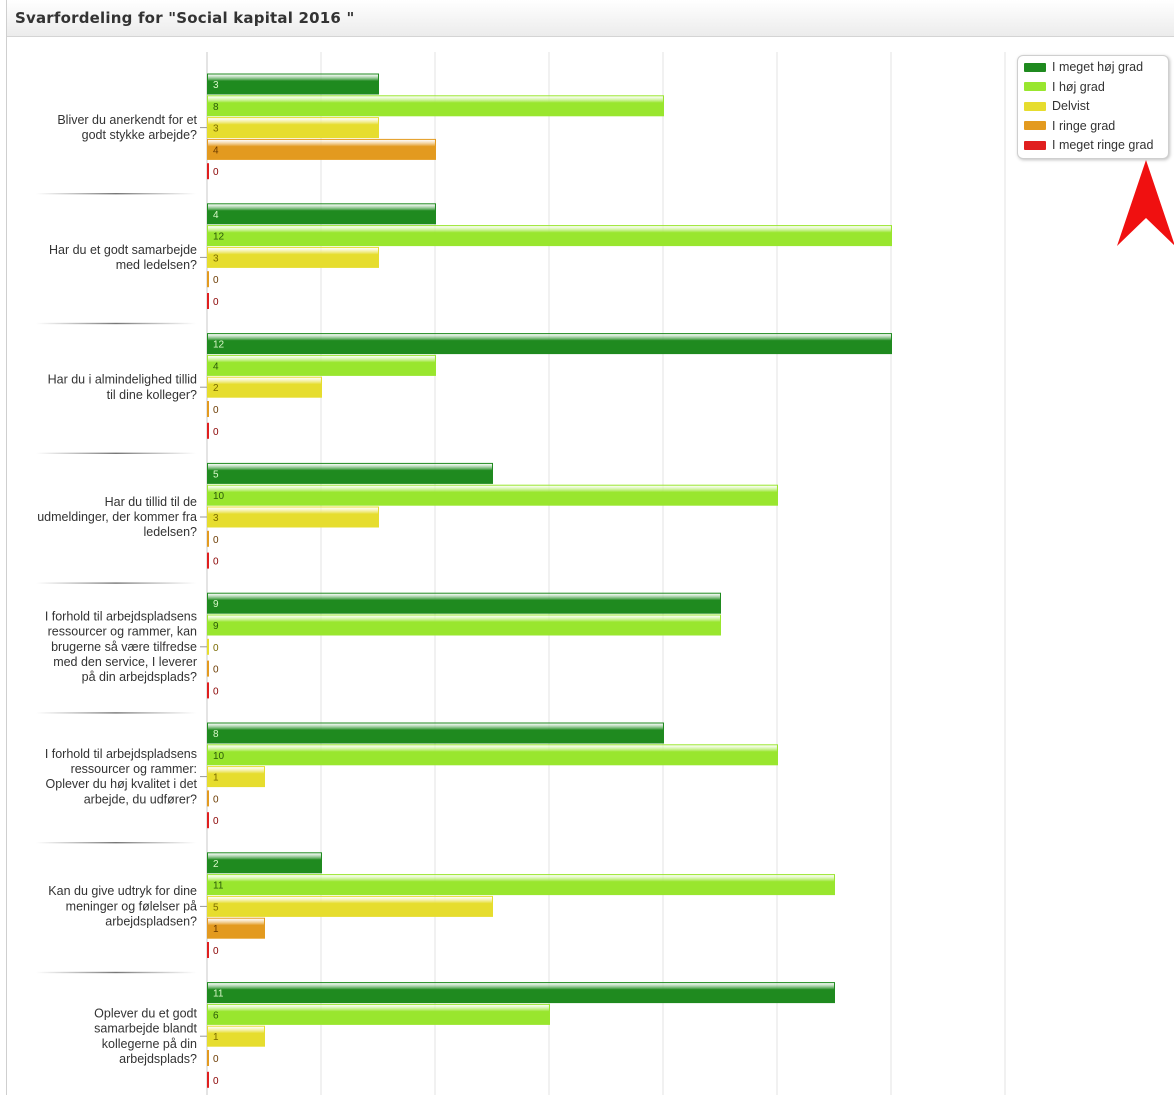 The width and height of the screenshot is (1174, 1095). I want to click on category-label: Har du et godt samarbejde med ledelsen?, so click(123, 257).